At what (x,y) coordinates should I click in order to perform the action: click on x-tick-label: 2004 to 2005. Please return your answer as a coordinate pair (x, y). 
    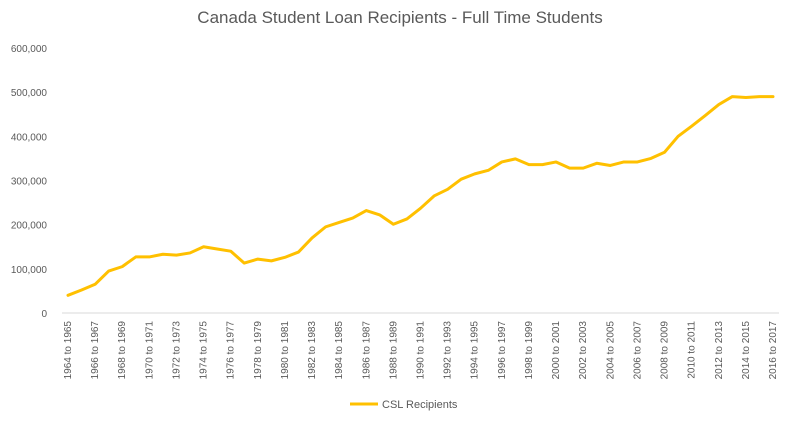
    Looking at the image, I should click on (610, 350).